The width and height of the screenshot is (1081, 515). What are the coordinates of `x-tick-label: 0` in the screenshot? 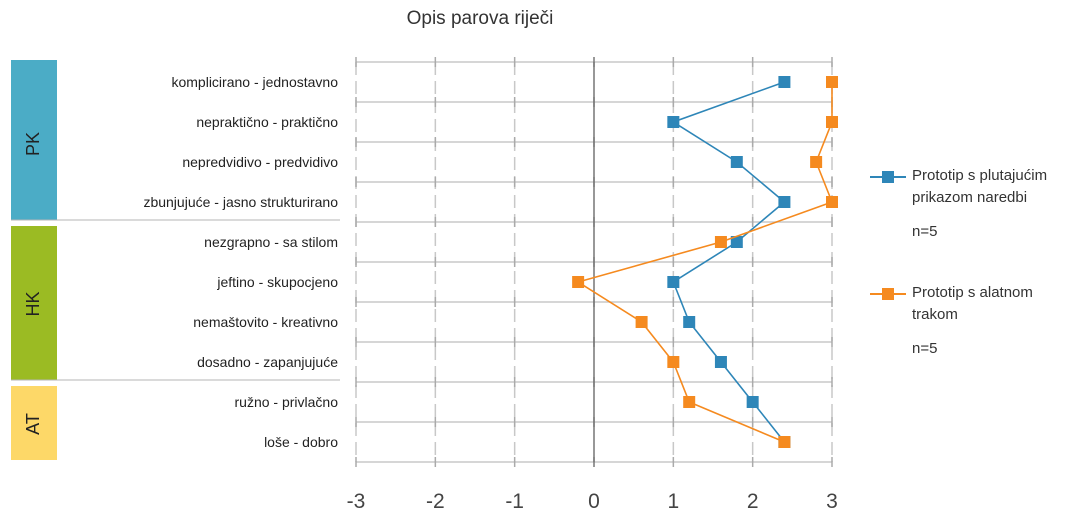 It's located at (594, 501).